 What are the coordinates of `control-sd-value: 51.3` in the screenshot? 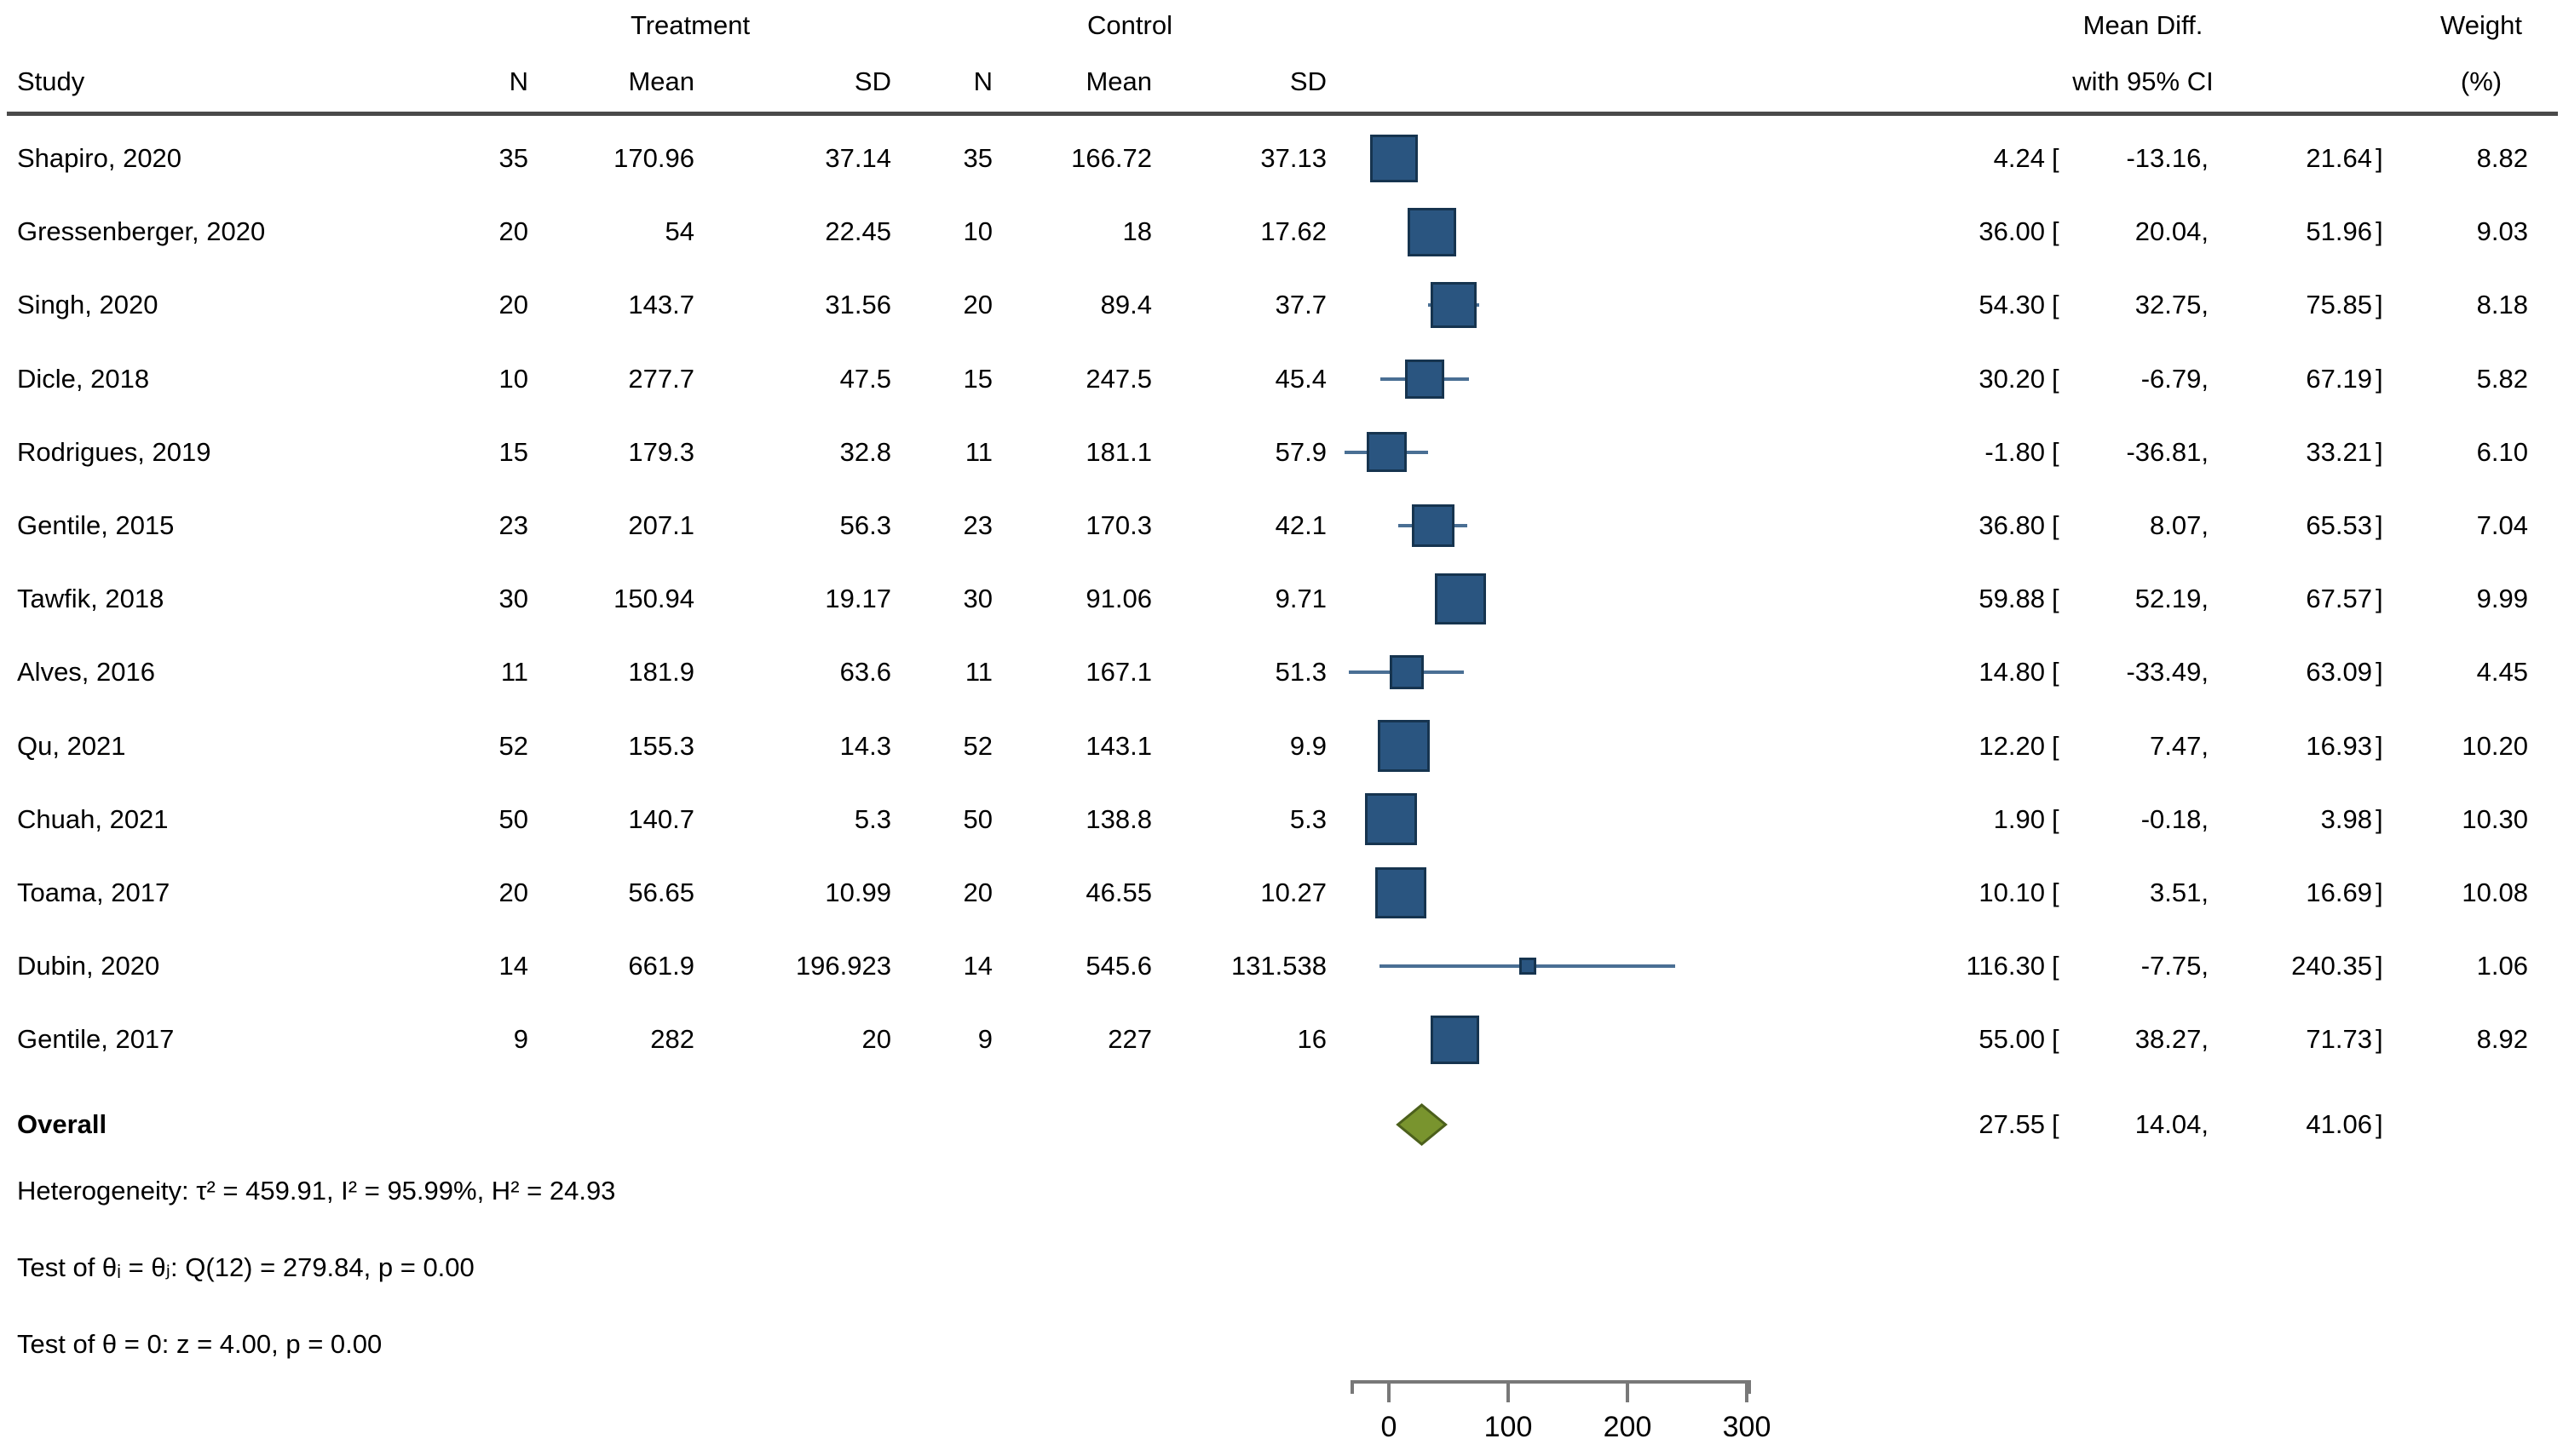 It's located at (1301, 673).